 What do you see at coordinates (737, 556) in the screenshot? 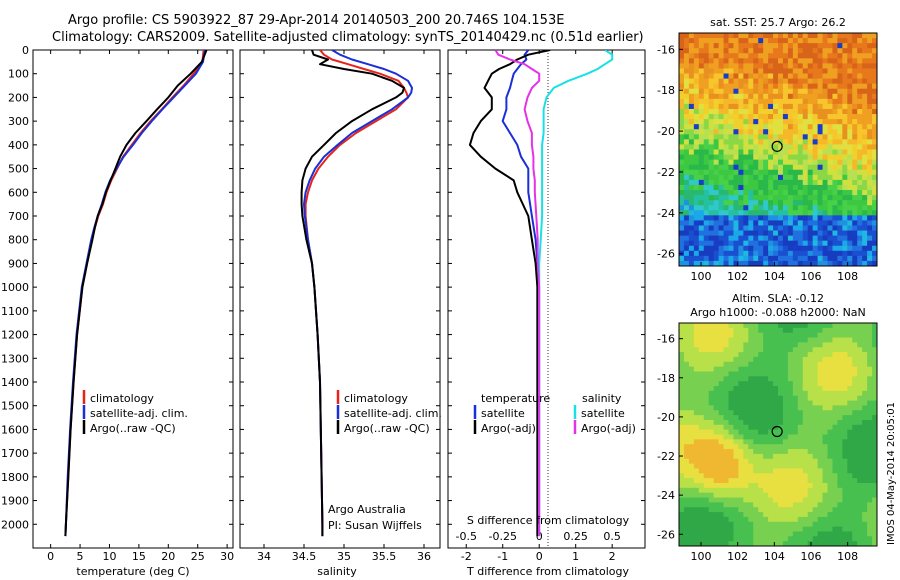
I see `map-x-tick-label: 102` at bounding box center [737, 556].